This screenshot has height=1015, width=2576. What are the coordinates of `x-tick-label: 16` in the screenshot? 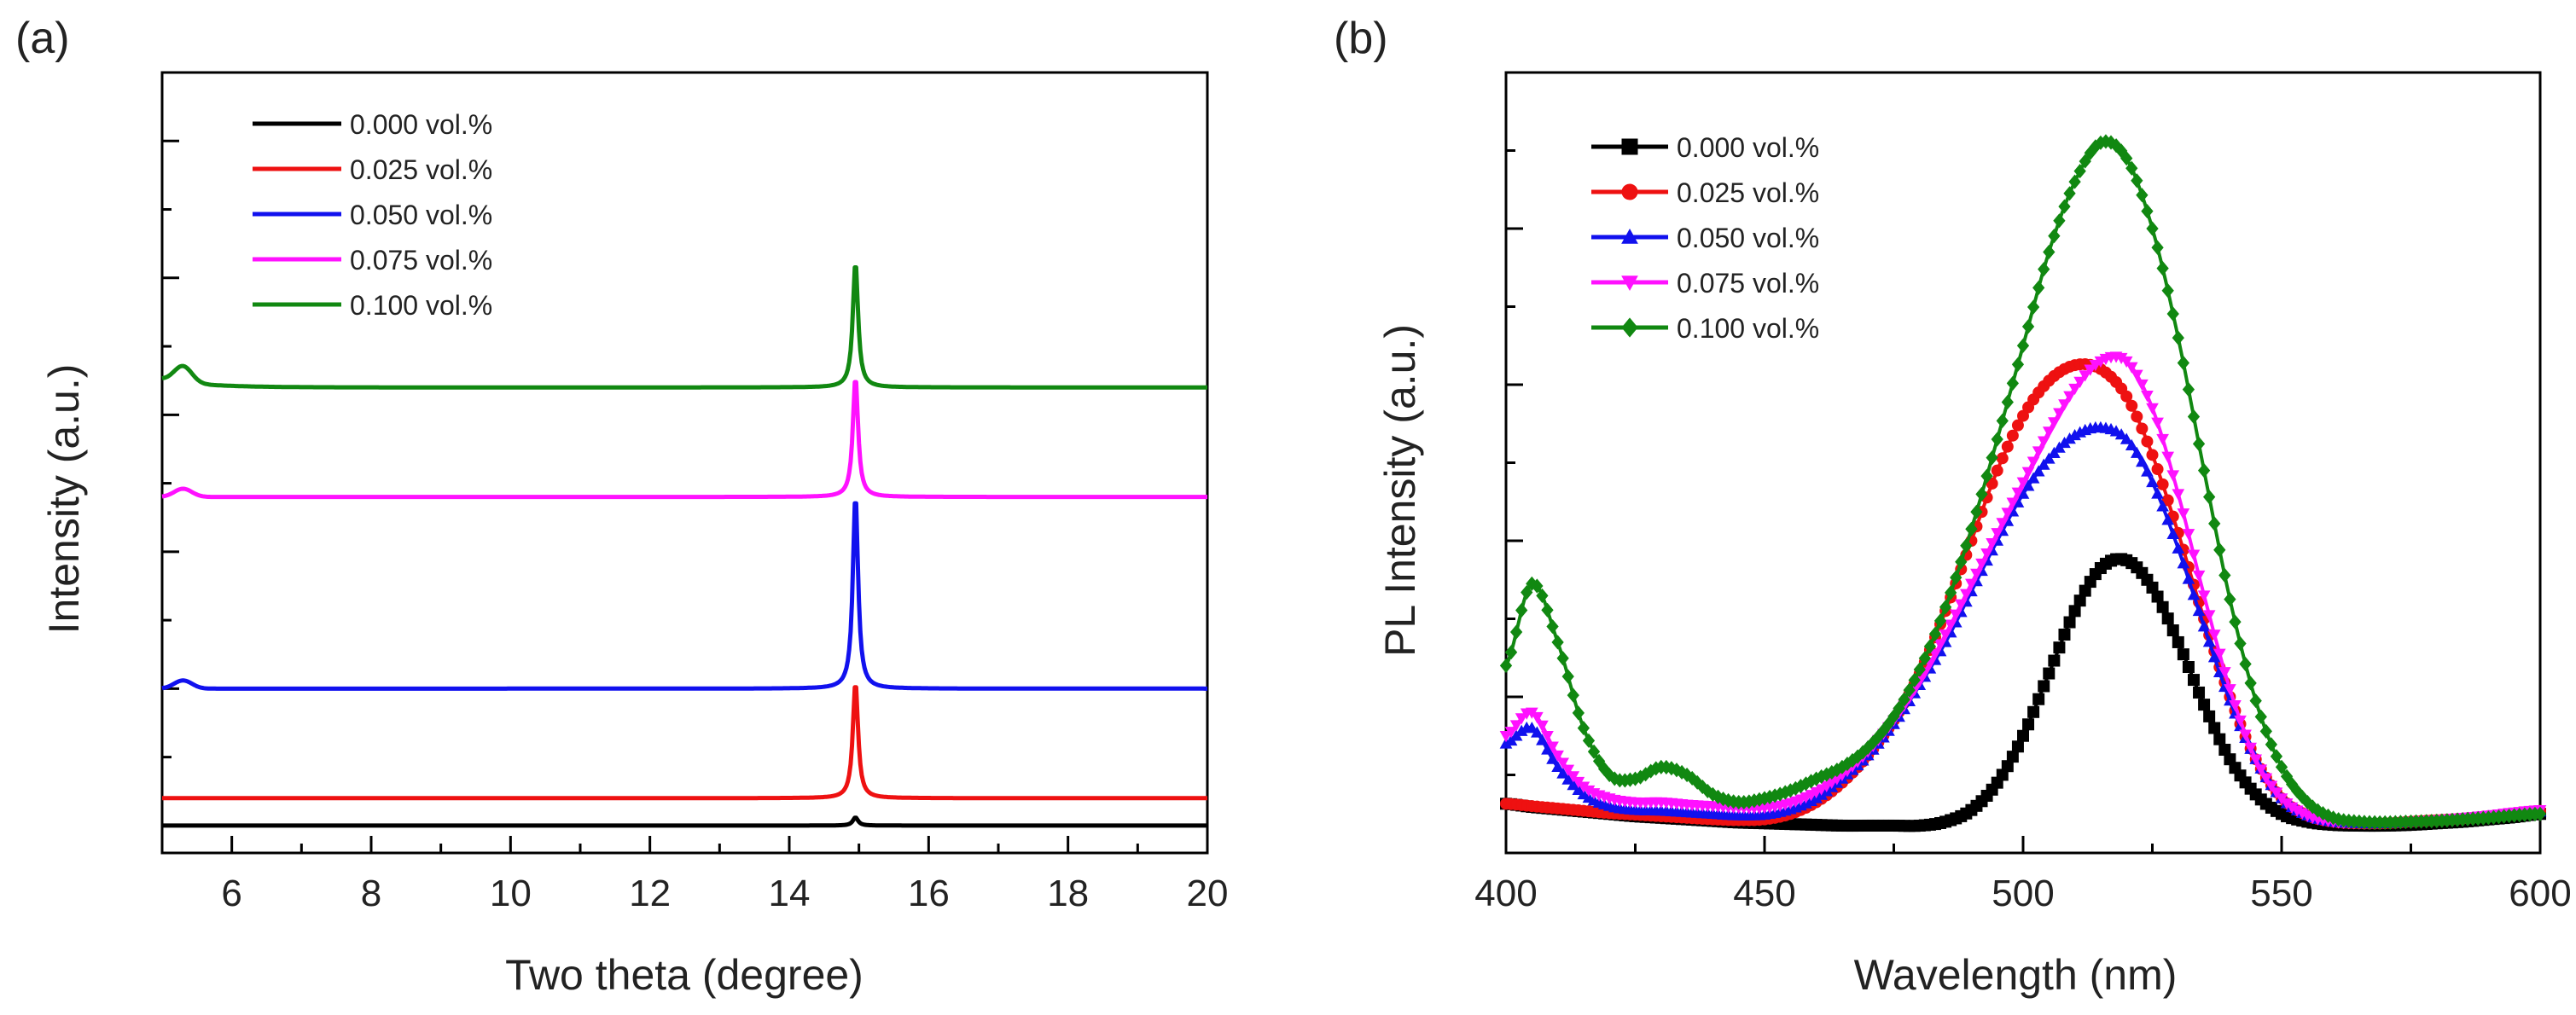 It's located at (929, 893).